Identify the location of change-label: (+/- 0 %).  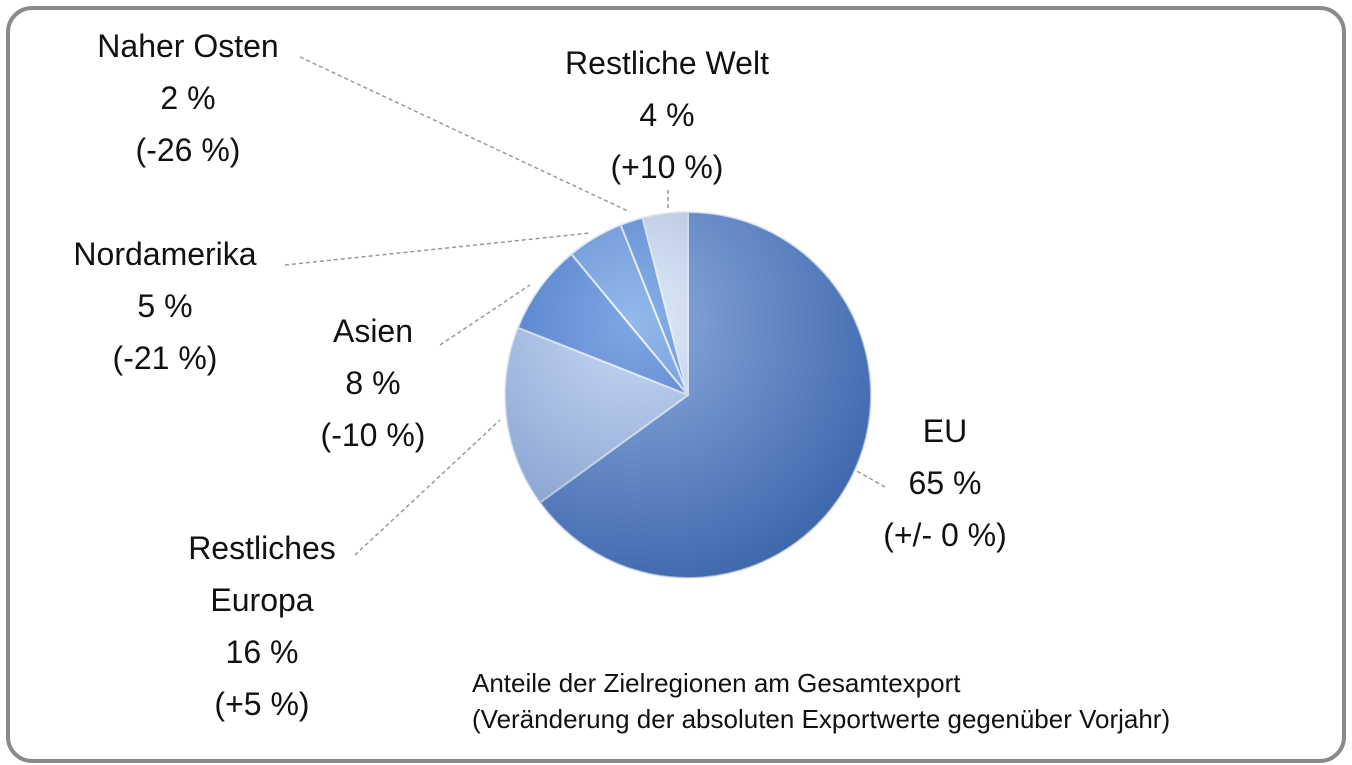
(945, 535).